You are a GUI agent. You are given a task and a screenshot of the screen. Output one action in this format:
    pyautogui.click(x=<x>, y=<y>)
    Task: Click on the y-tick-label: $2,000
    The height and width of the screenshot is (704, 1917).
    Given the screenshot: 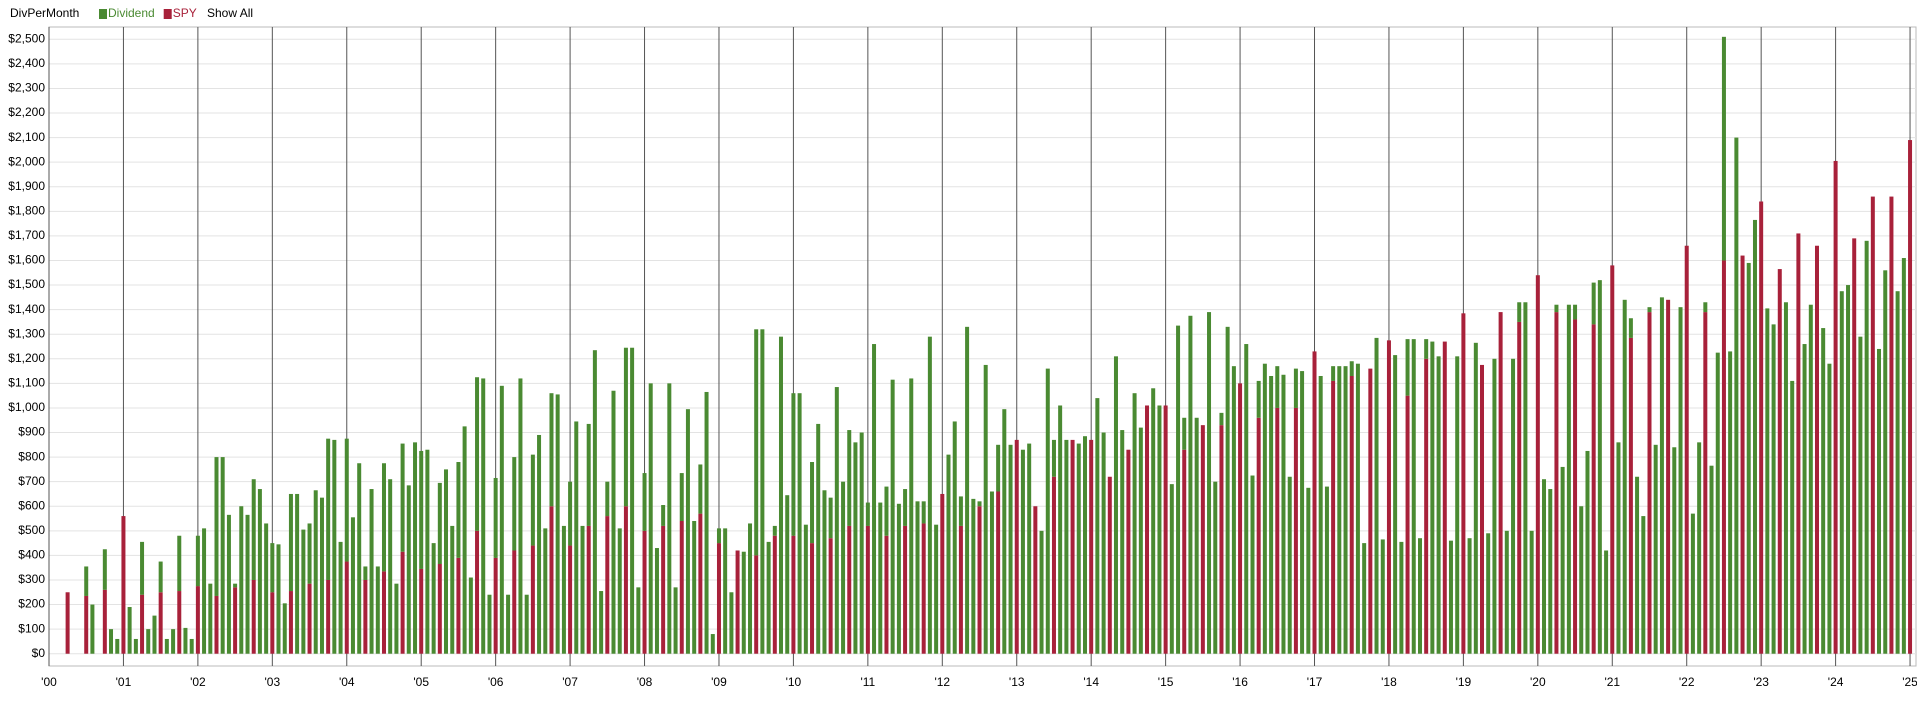 What is the action you would take?
    pyautogui.click(x=26, y=161)
    